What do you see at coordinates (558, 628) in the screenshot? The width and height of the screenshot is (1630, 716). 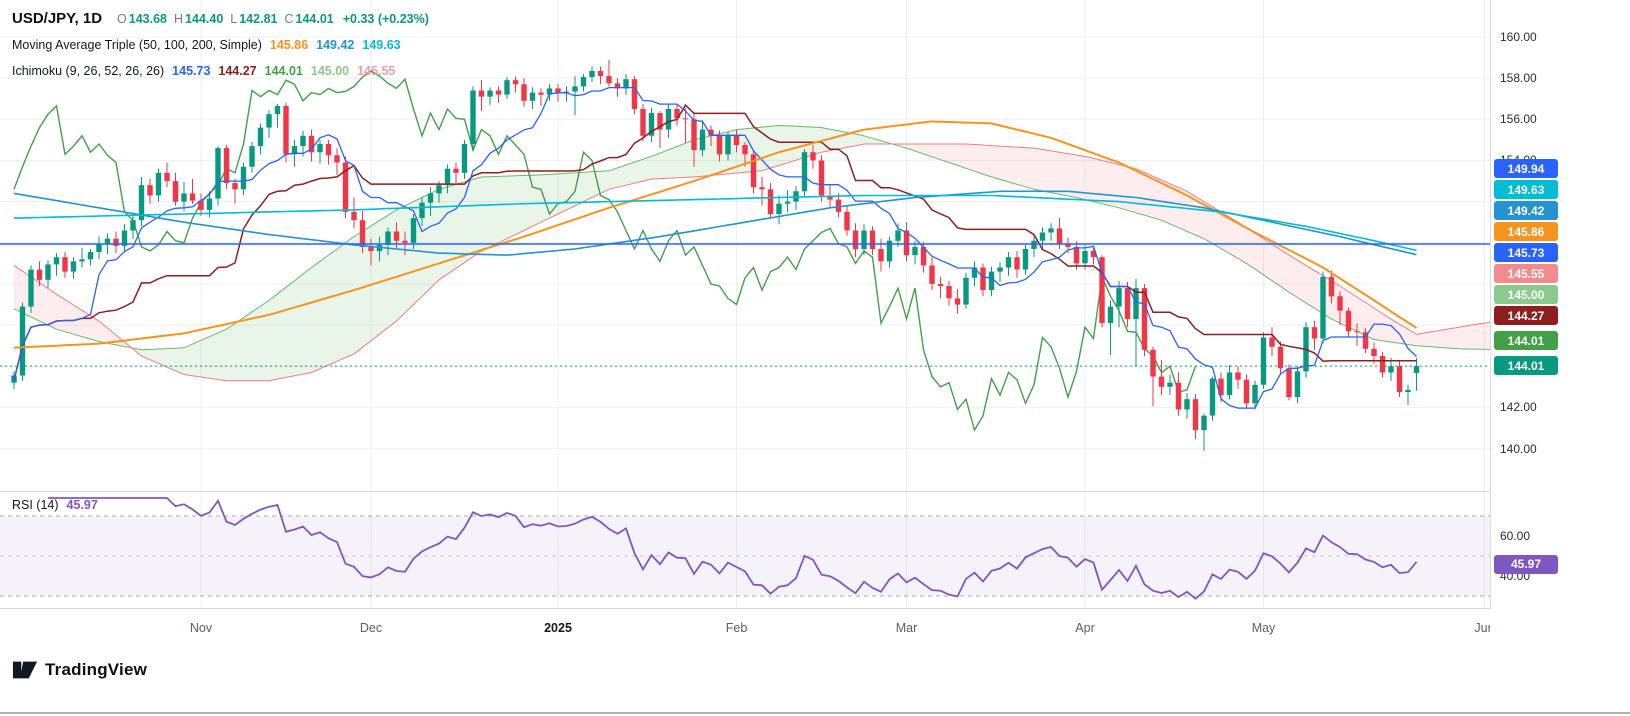 I see `time-axis-label: 2025` at bounding box center [558, 628].